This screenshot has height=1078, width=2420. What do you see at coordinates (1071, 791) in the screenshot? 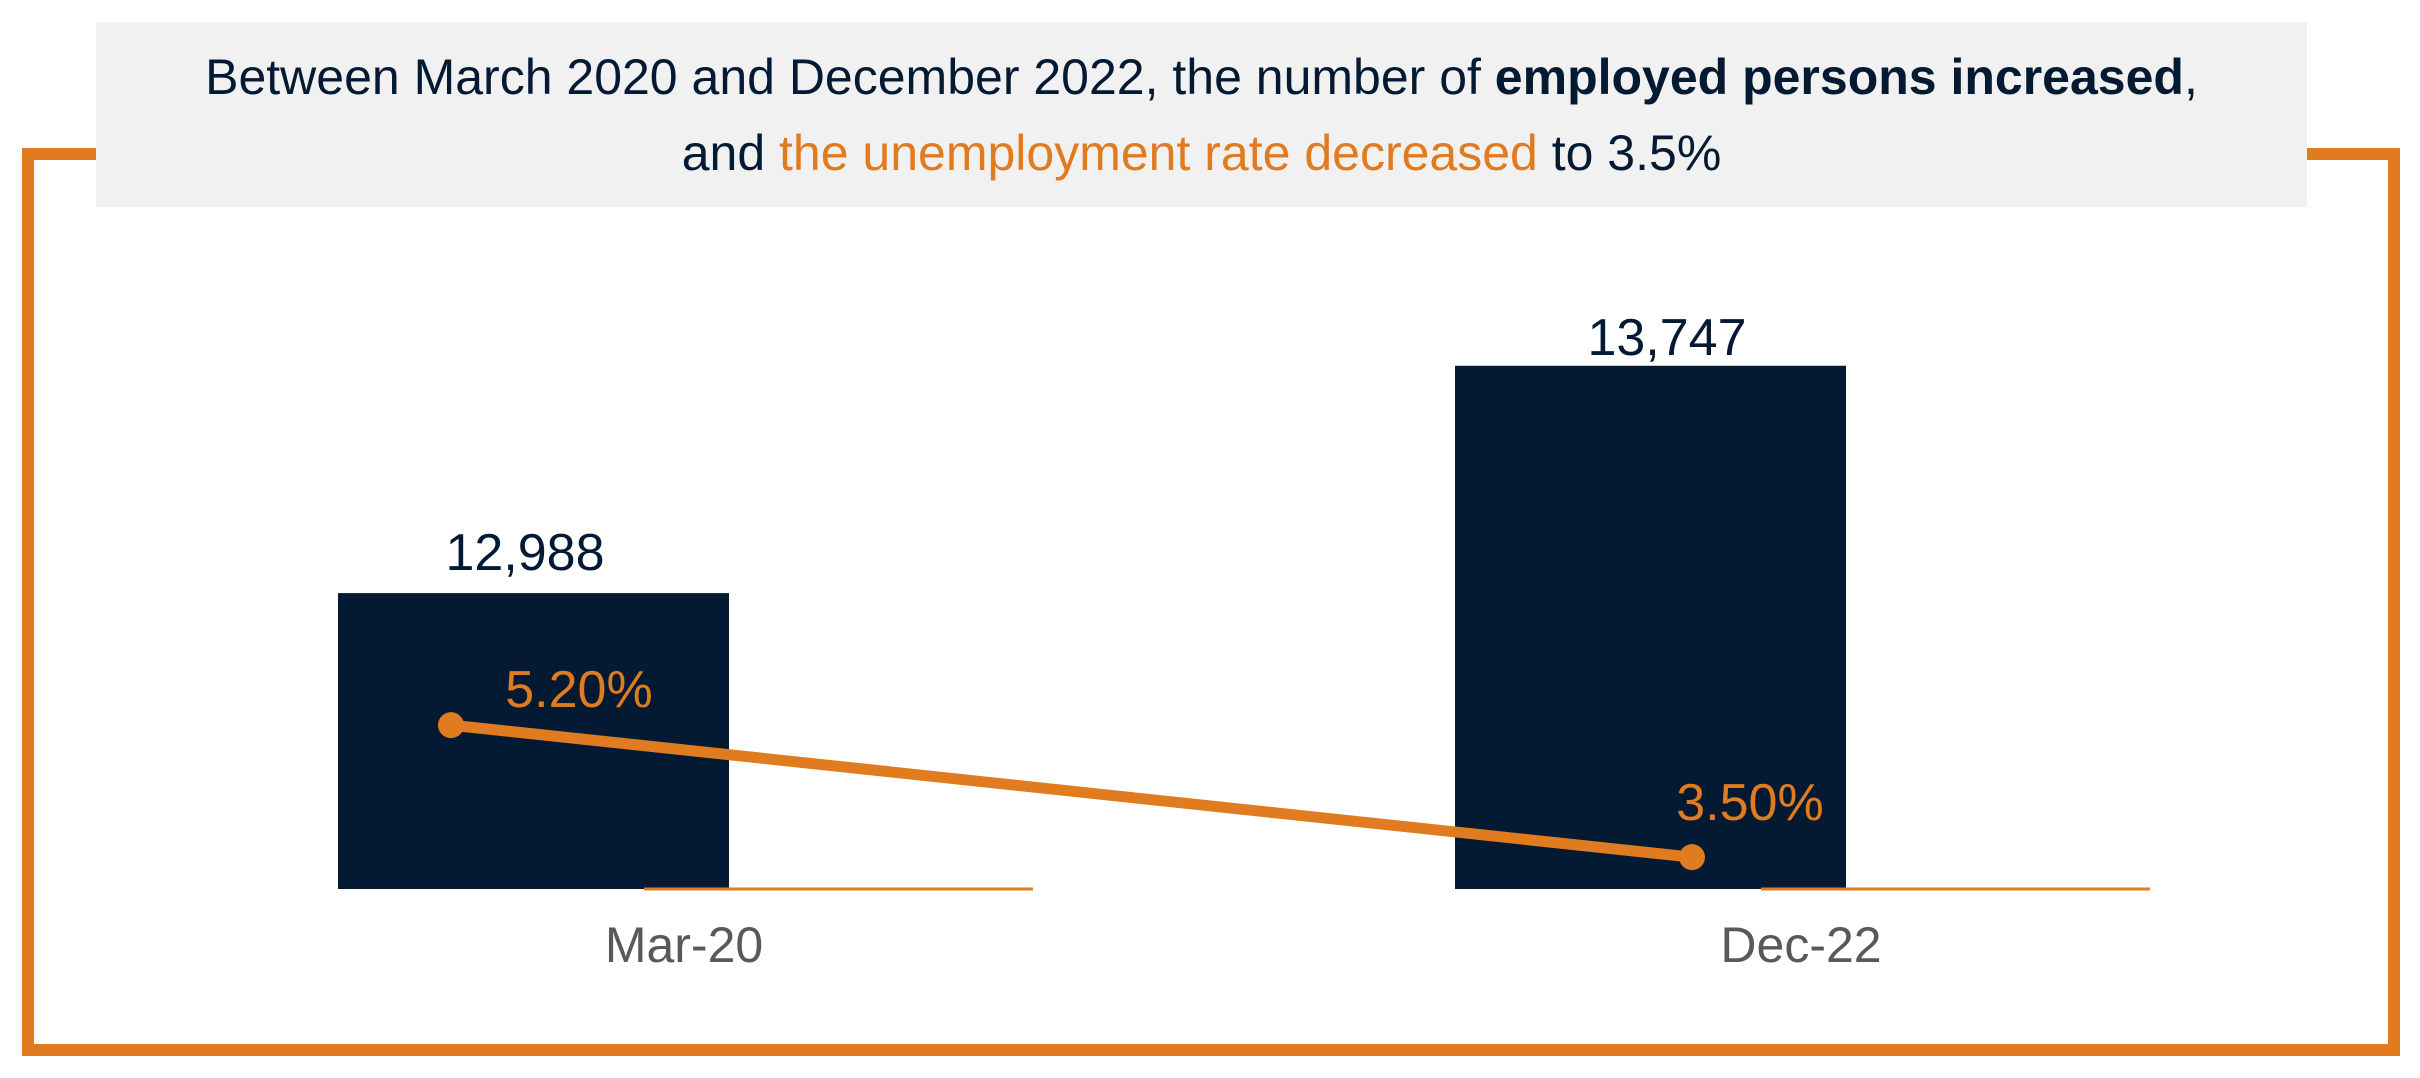
I see `unemployment-line` at bounding box center [1071, 791].